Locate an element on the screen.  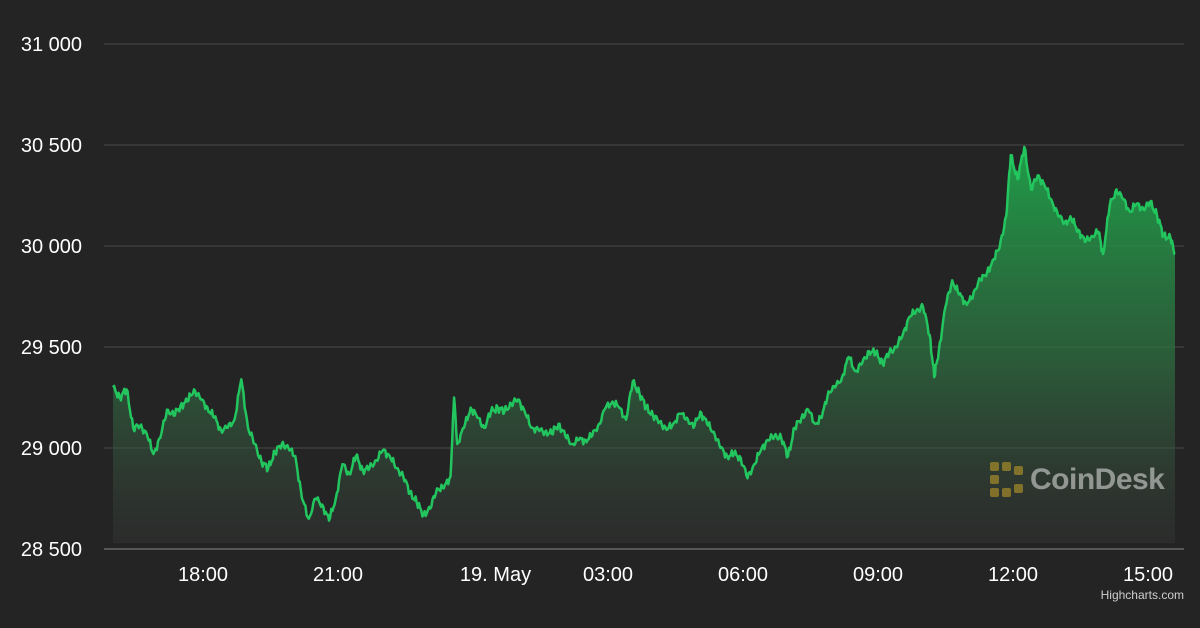
x-tick-label: 19. May is located at coordinates (495, 575).